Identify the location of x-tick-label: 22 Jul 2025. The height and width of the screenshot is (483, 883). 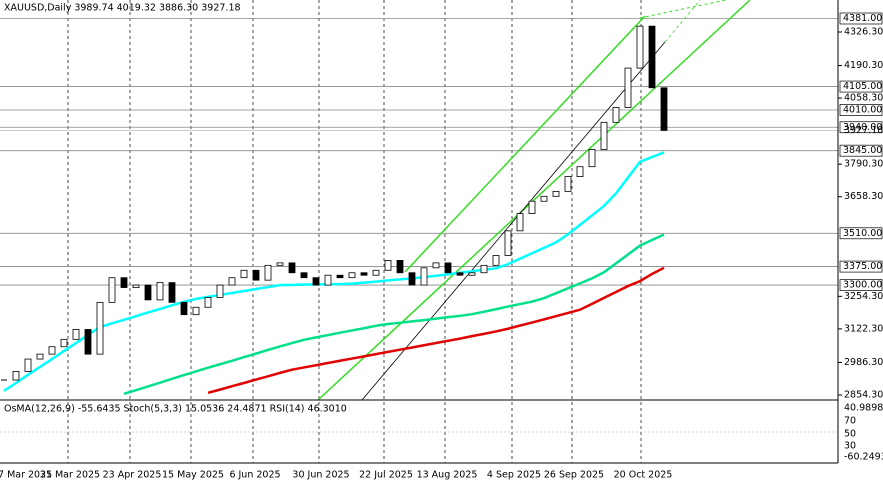
(386, 475).